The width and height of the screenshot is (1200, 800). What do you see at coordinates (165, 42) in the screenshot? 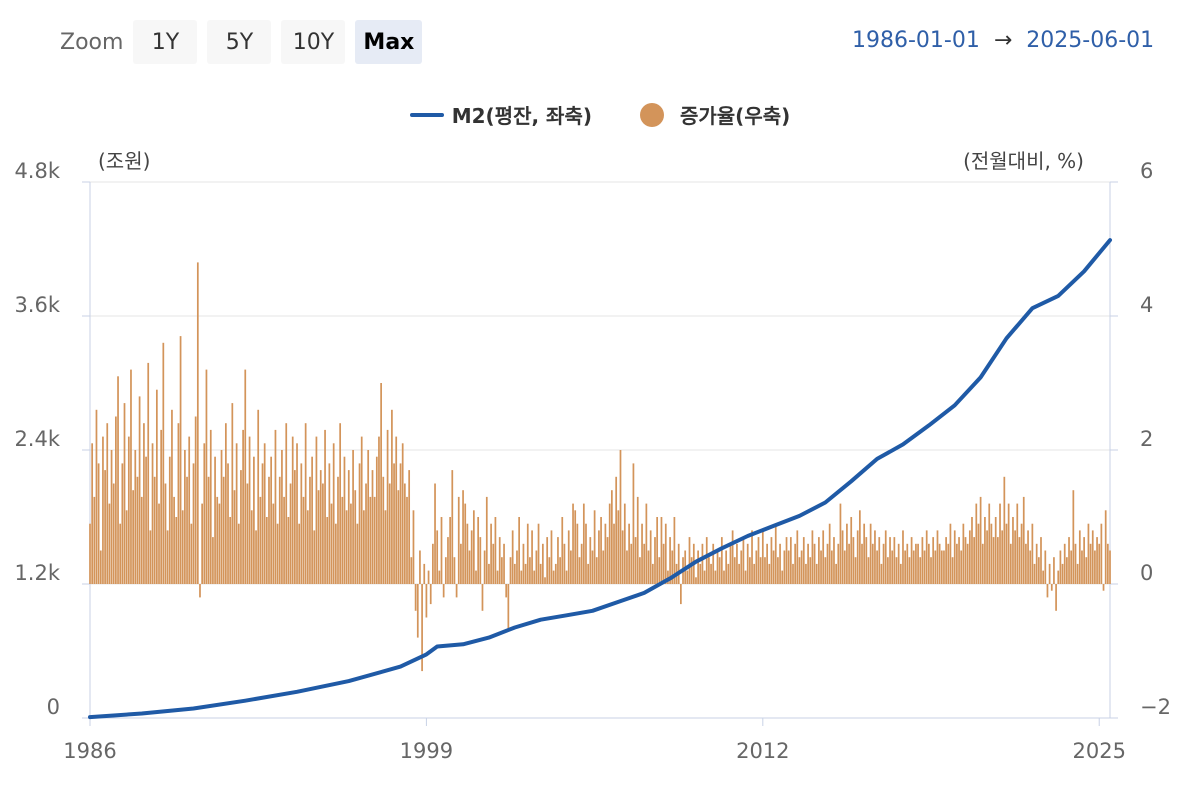
I see `zoom-1y-button: 1Y` at bounding box center [165, 42].